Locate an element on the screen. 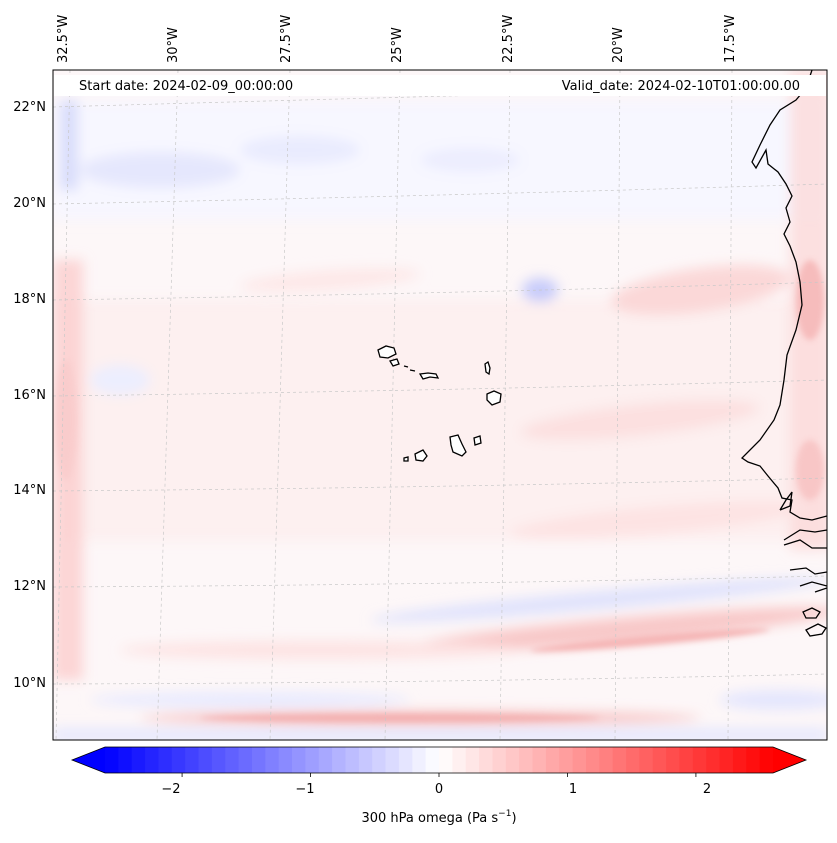  island-santo-antao is located at coordinates (387, 352).